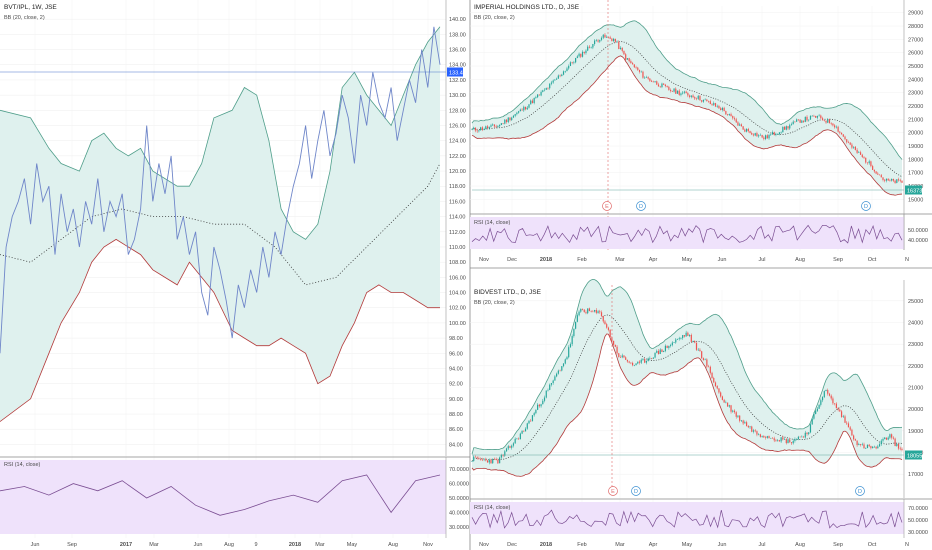  I want to click on left-price-tick: 92.00, so click(456, 385).